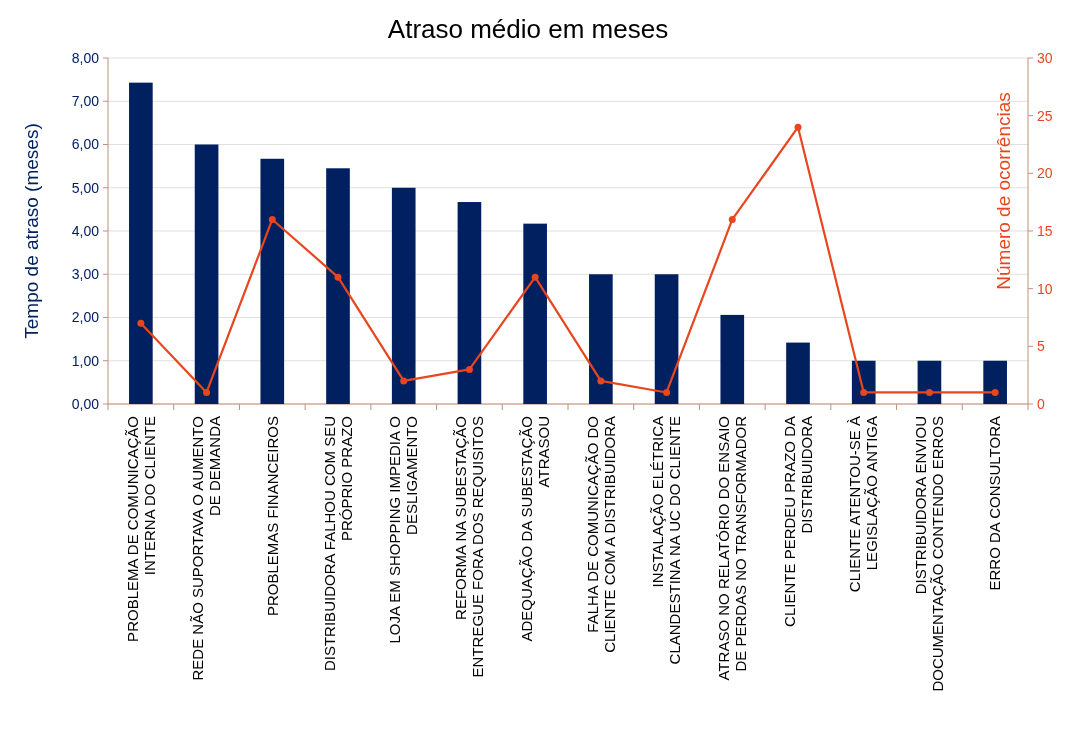 Image resolution: width=1086 pixels, height=742 pixels. What do you see at coordinates (1045, 57) in the screenshot?
I see `y2-tick-label: 30` at bounding box center [1045, 57].